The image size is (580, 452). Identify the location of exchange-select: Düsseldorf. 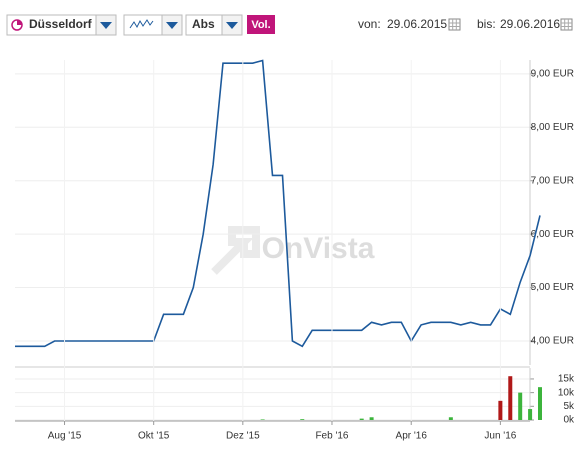
(61, 25).